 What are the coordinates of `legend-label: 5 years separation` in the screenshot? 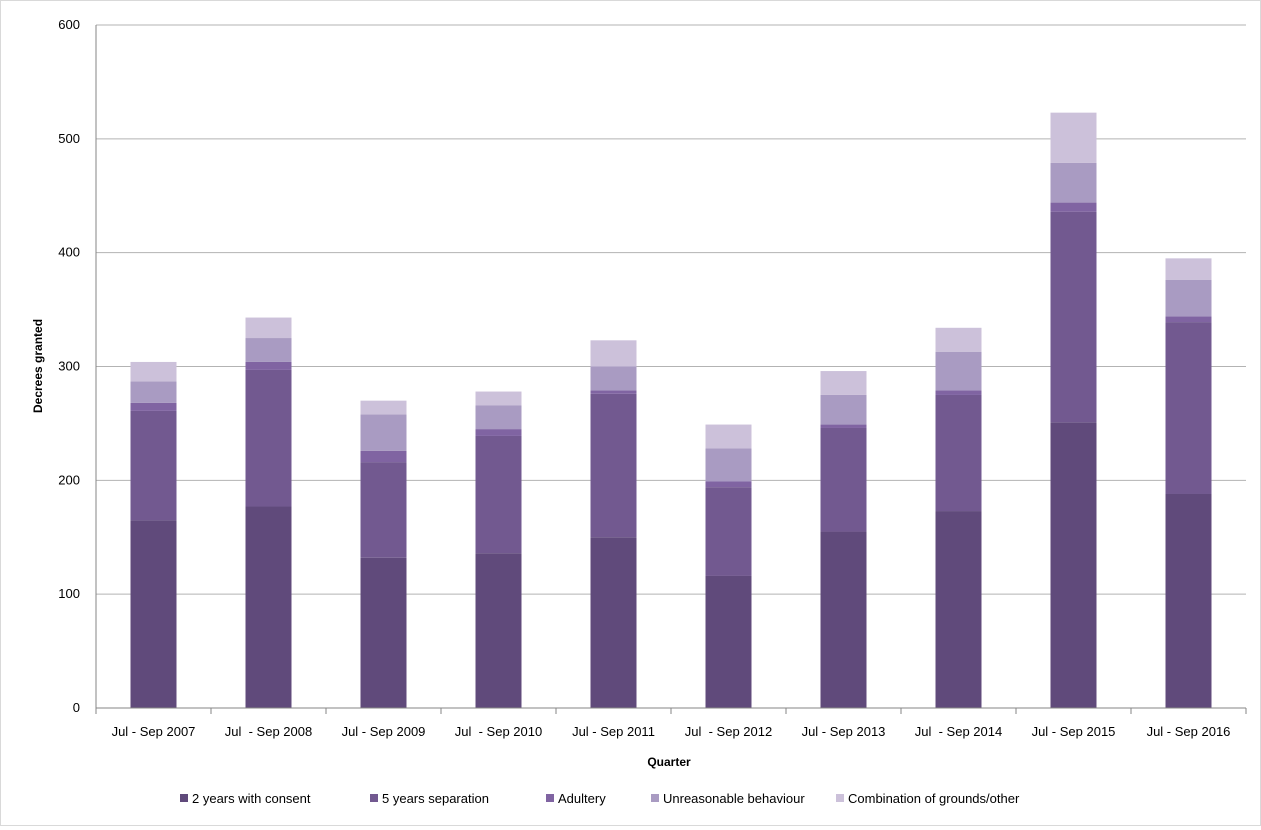 It's located at (435, 798).